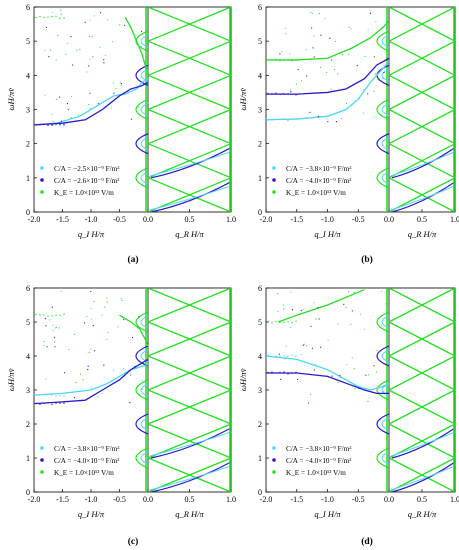 Image resolution: width=459 pixels, height=550 pixels. I want to click on x-tick-label: -1.0, so click(91, 219).